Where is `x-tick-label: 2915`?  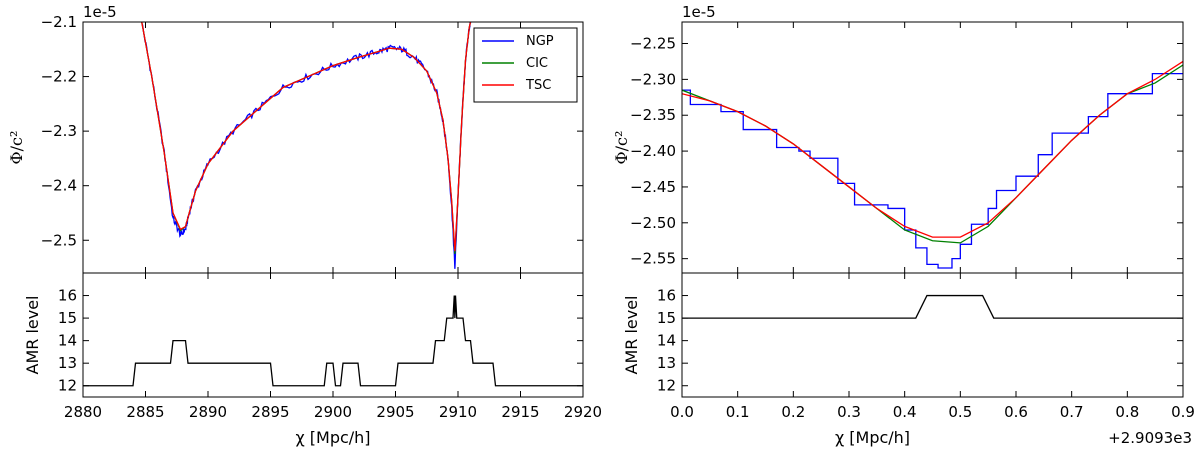 x-tick-label: 2915 is located at coordinates (520, 412).